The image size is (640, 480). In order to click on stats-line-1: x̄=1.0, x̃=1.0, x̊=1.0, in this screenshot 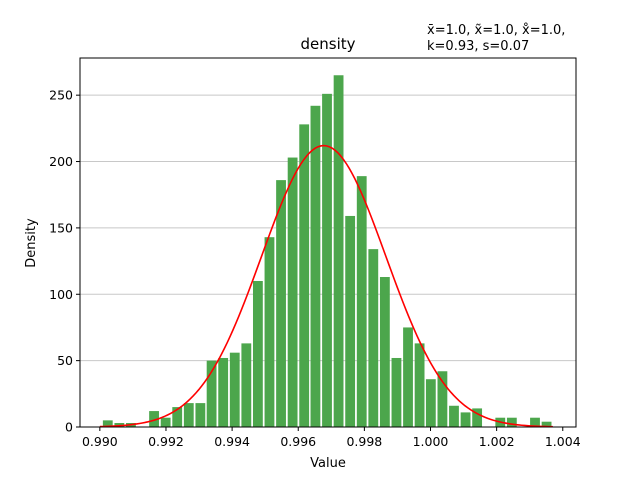, I will do `click(496, 30)`.